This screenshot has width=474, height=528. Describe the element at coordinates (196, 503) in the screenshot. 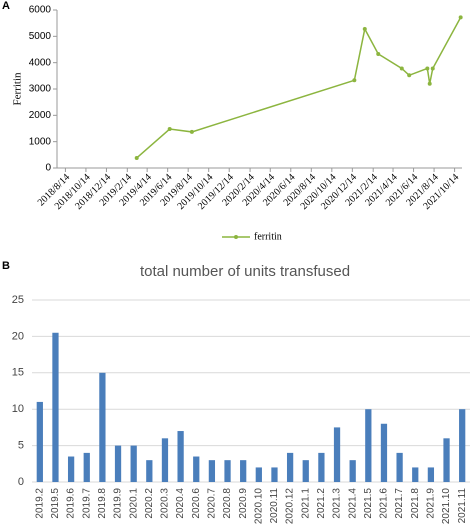

I see `x-tick-label: 2020.6` at that location.